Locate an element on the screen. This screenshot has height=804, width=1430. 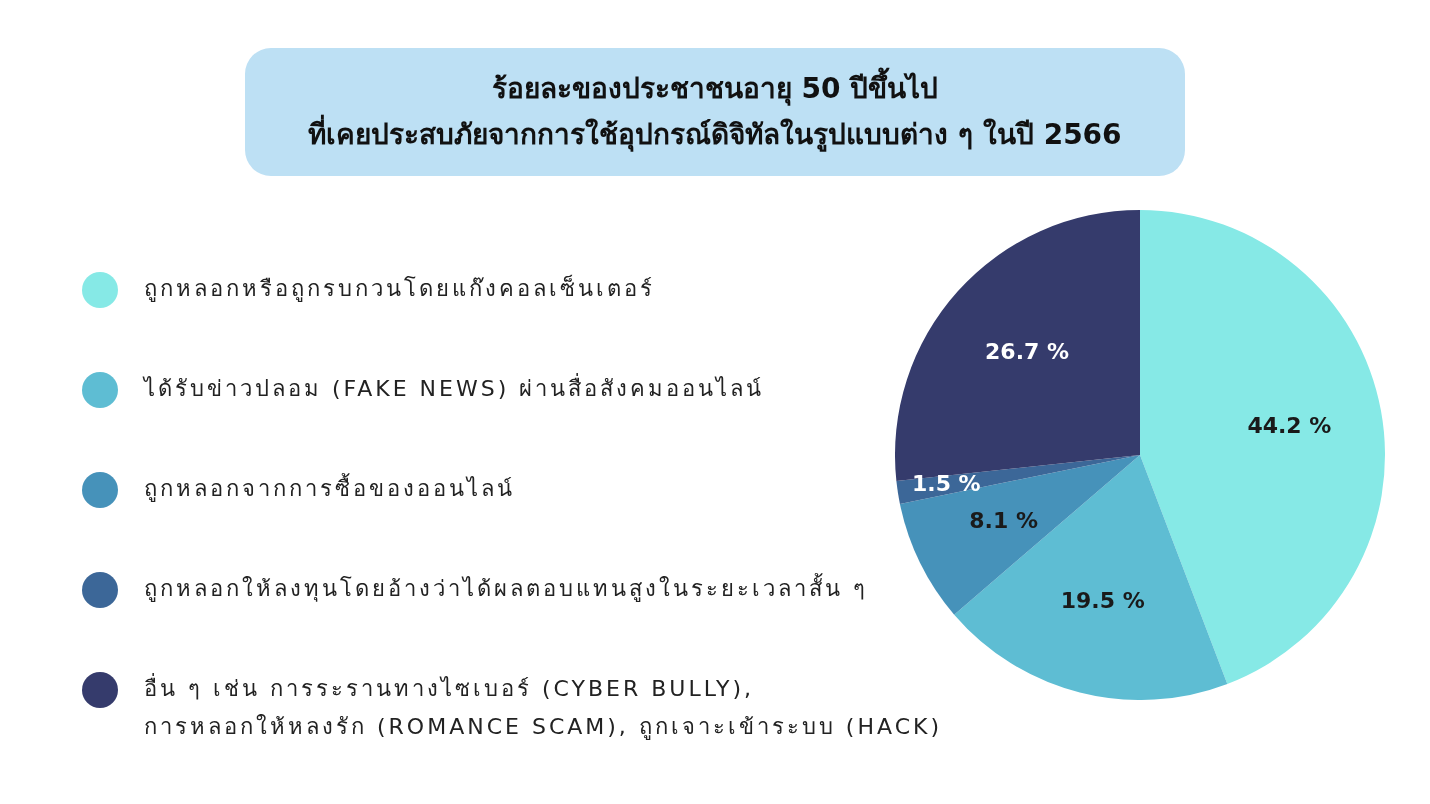
data-label: 44.2 % is located at coordinates (1289, 426).